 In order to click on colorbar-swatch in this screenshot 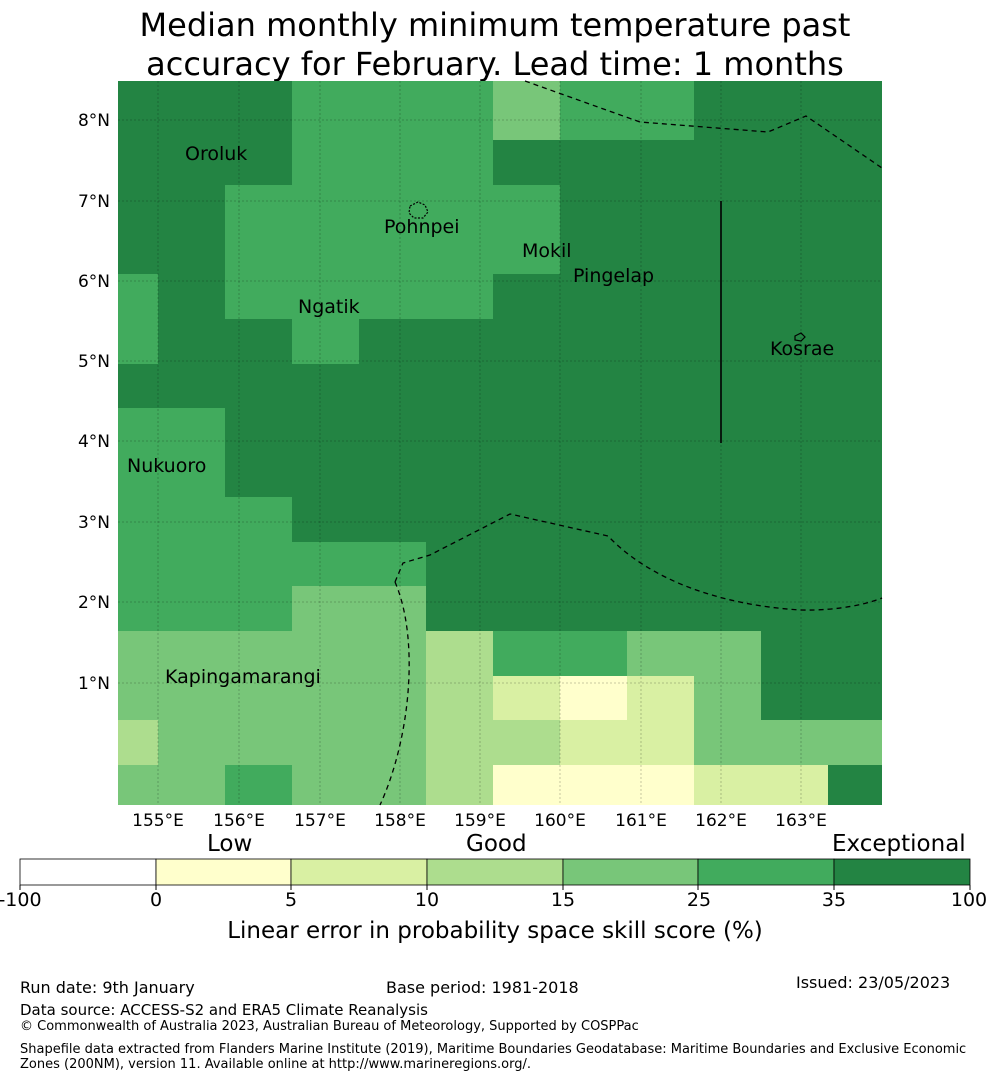, I will do `click(902, 872)`.